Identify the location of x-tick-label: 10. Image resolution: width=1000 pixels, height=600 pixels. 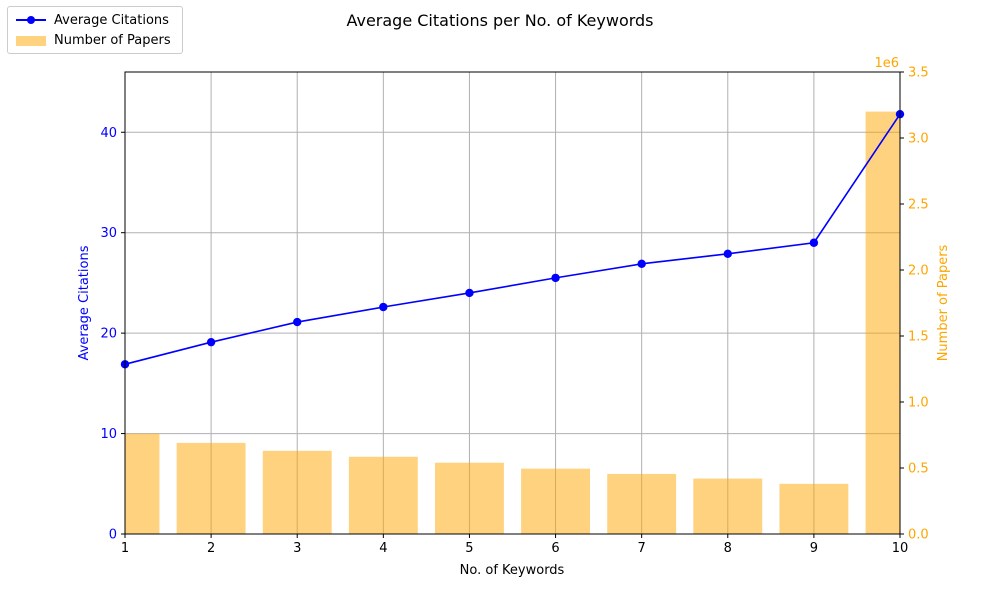
(900, 548).